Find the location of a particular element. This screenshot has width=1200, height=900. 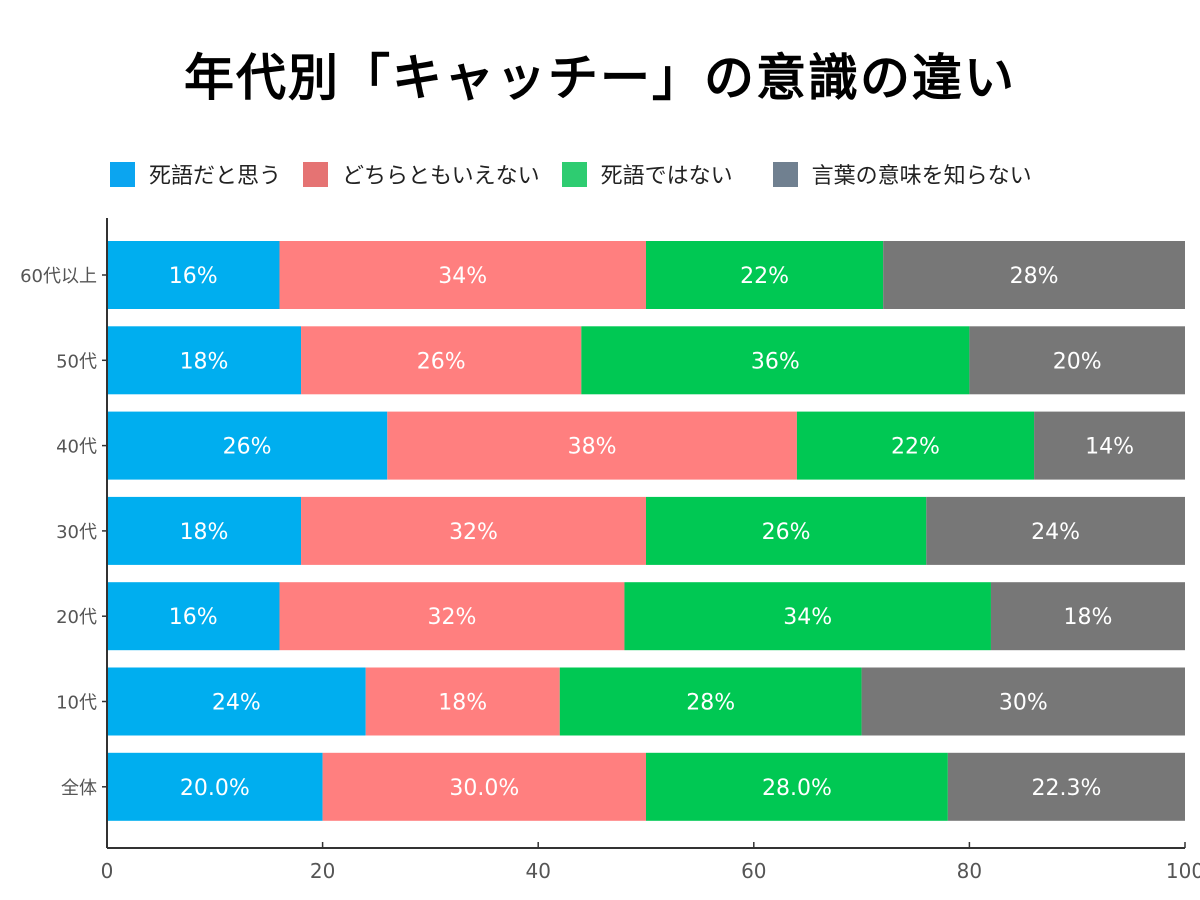

legend-label: 死語だと思う is located at coordinates (215, 176).